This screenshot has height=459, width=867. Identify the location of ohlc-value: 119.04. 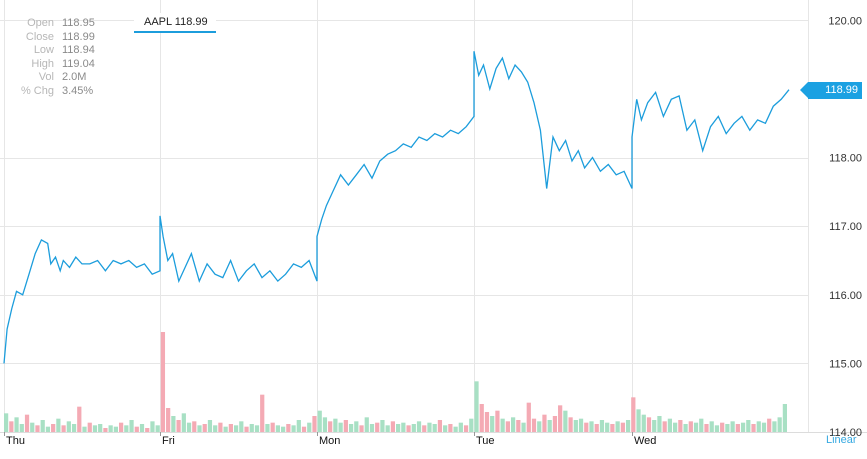
(78, 63).